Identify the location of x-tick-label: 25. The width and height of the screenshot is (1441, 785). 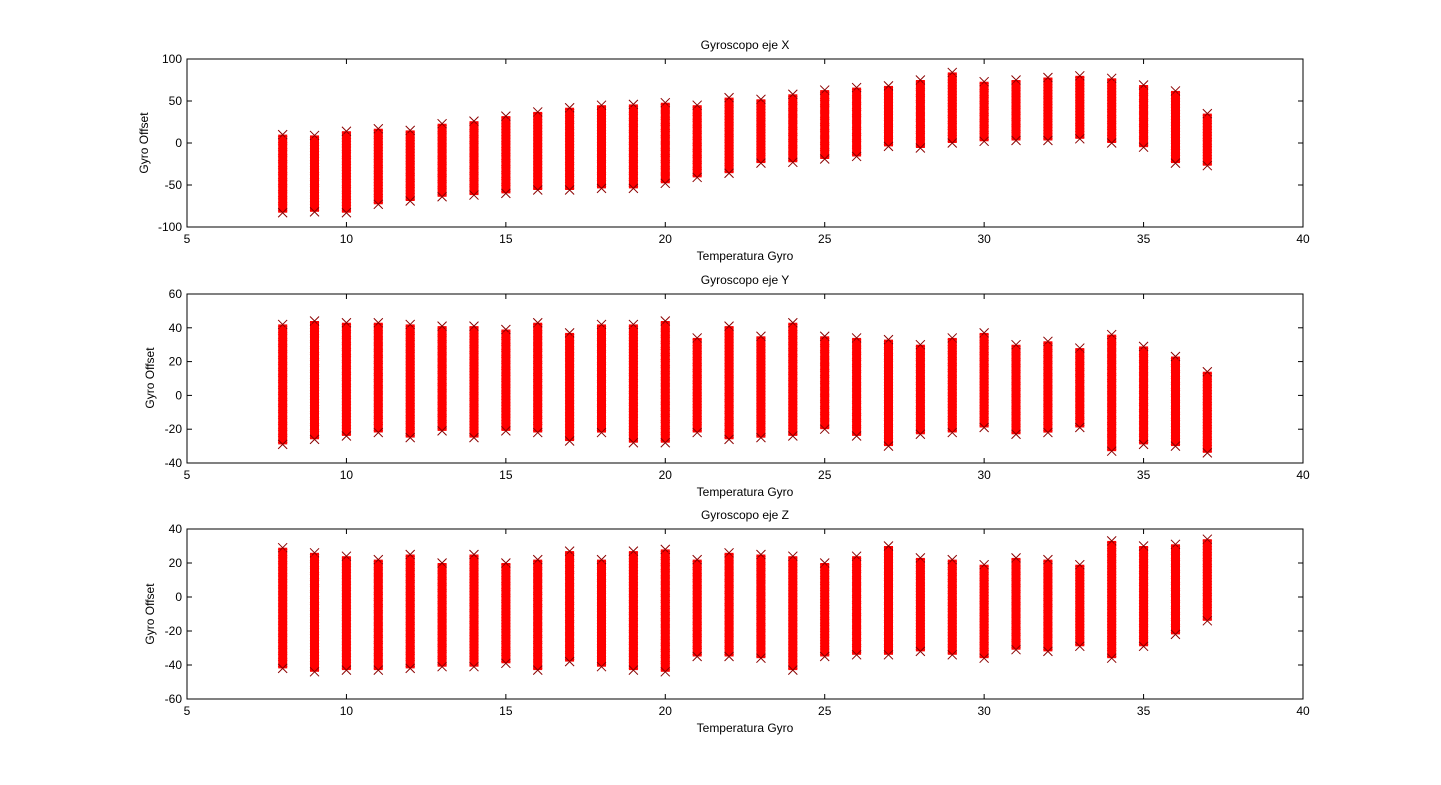
(825, 475).